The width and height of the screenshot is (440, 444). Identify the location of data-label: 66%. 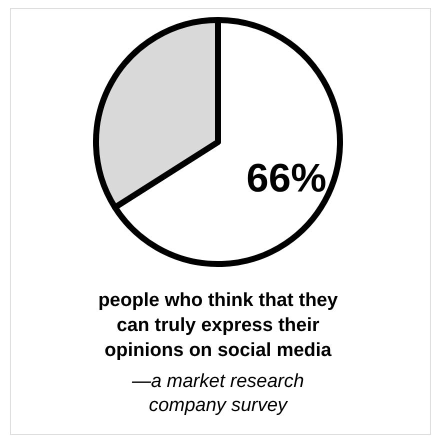
(286, 178).